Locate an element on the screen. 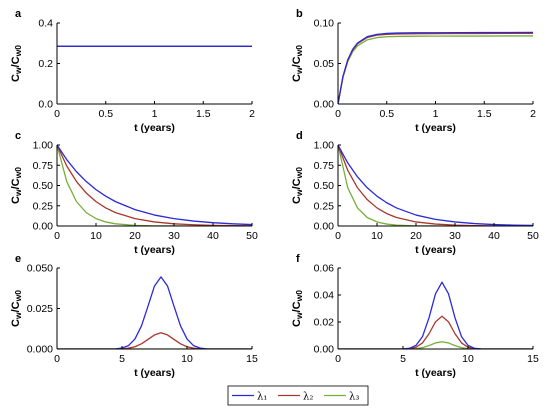  y-tick-label: 0.4 is located at coordinates (45, 24).